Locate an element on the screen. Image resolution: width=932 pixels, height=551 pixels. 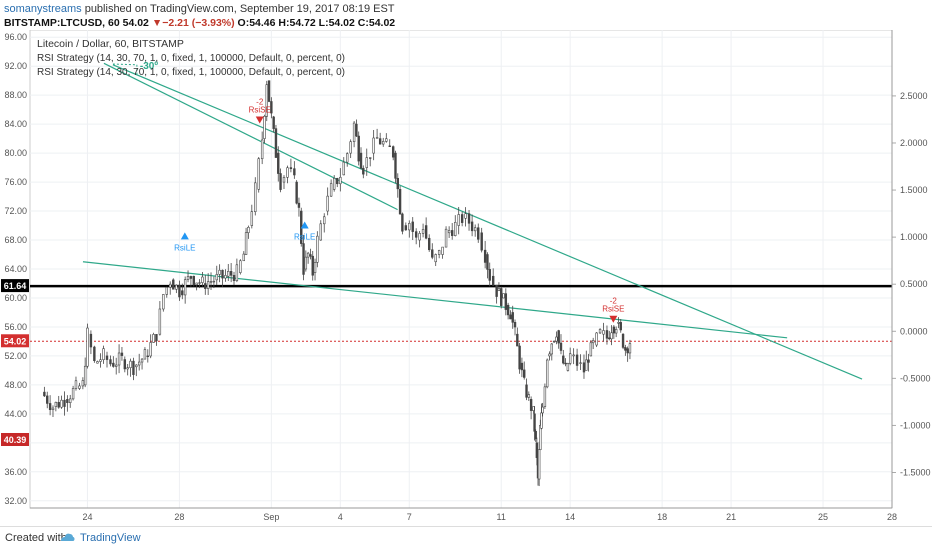
y-left-tick-label: 80.00 is located at coordinates (15, 153).